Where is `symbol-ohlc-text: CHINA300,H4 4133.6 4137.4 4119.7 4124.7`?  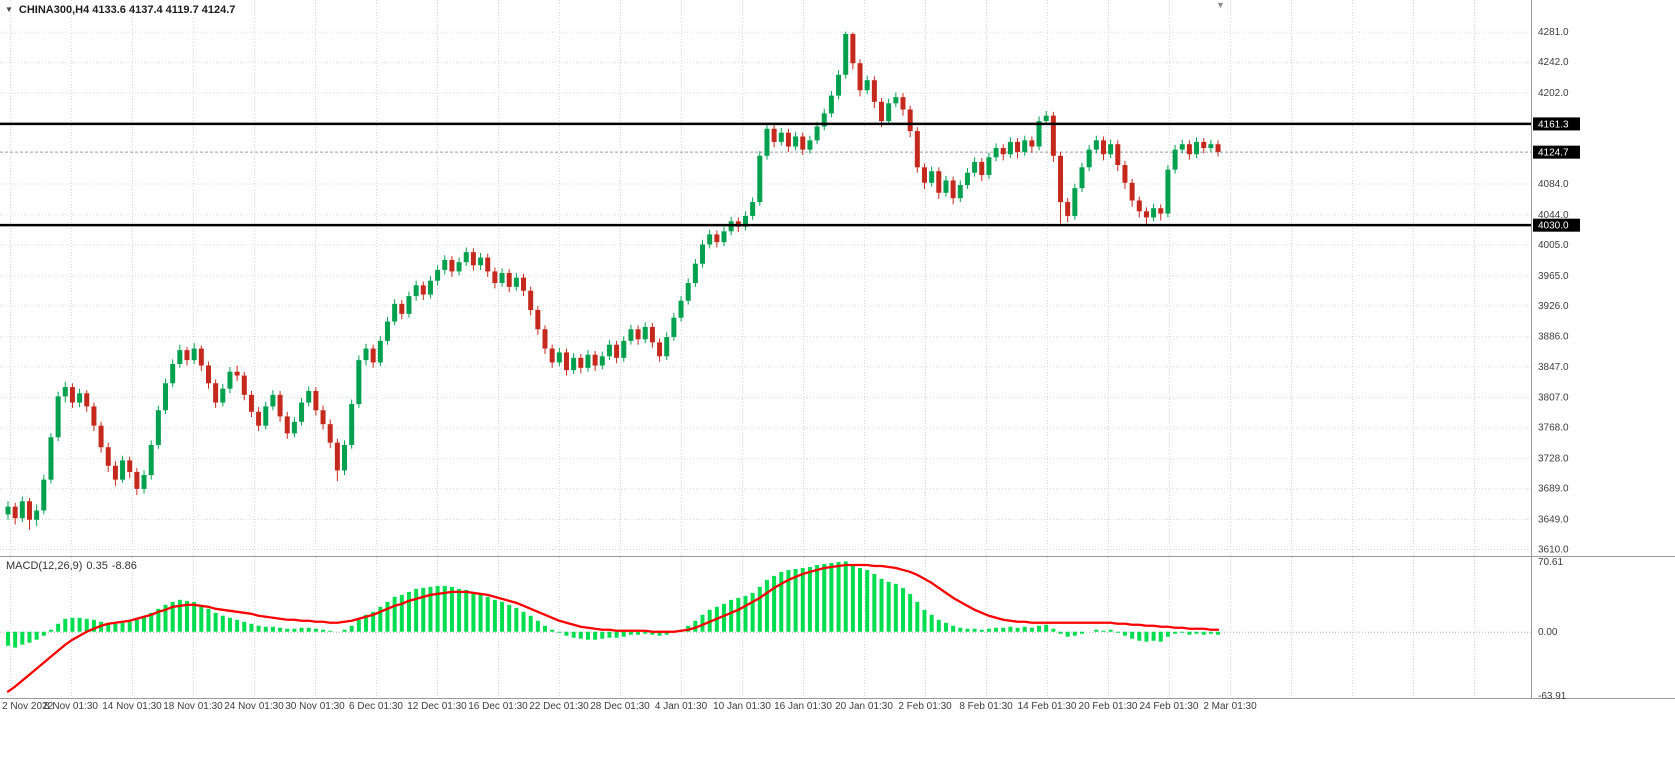 symbol-ohlc-text: CHINA300,H4 4133.6 4137.4 4119.7 4124.7 is located at coordinates (127, 10).